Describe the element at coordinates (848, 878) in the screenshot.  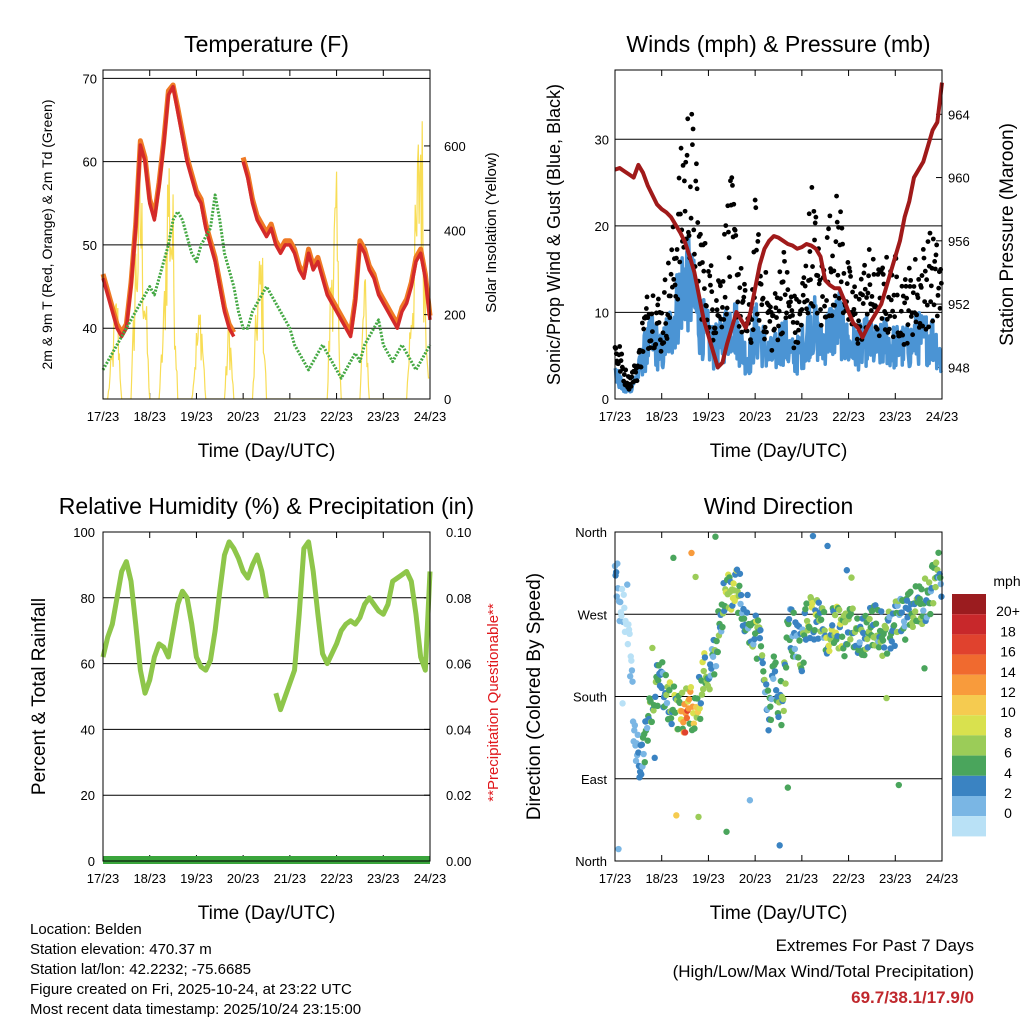
I see `x-tick-label: 22/23` at that location.